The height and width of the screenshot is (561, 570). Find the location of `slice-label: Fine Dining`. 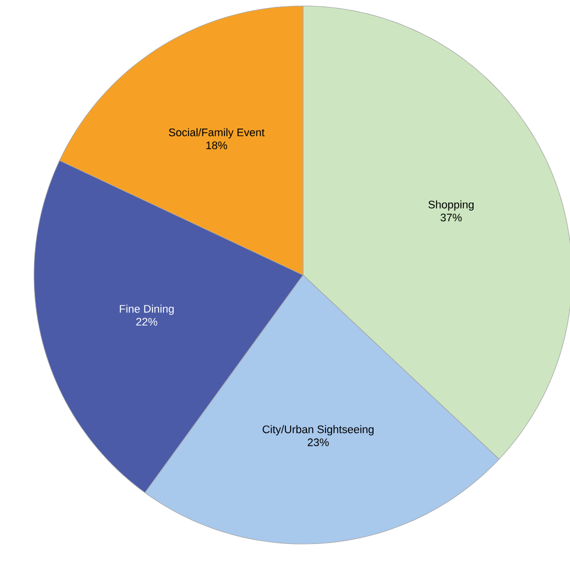

slice-label: Fine Dining is located at coordinates (147, 309).